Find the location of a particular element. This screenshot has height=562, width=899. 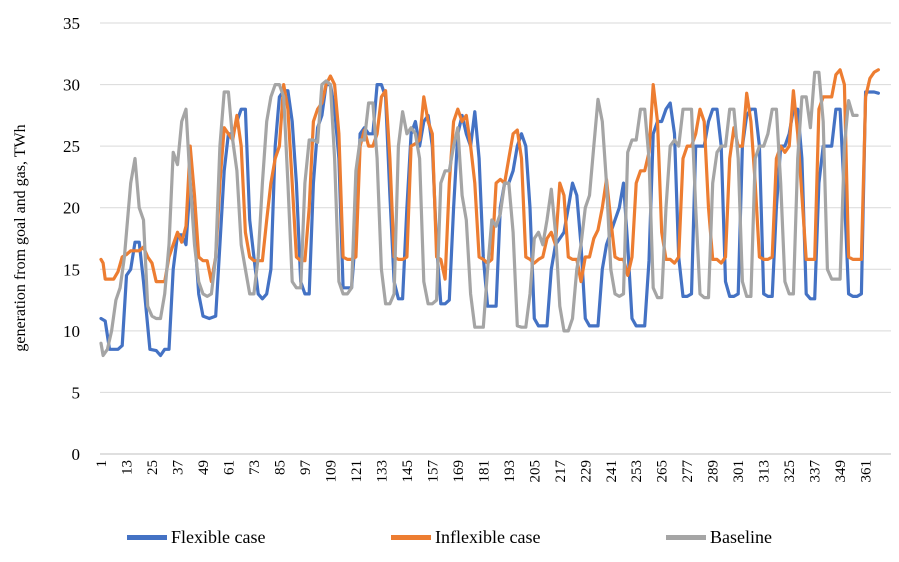

x-tick-label: 301 is located at coordinates (739, 471).